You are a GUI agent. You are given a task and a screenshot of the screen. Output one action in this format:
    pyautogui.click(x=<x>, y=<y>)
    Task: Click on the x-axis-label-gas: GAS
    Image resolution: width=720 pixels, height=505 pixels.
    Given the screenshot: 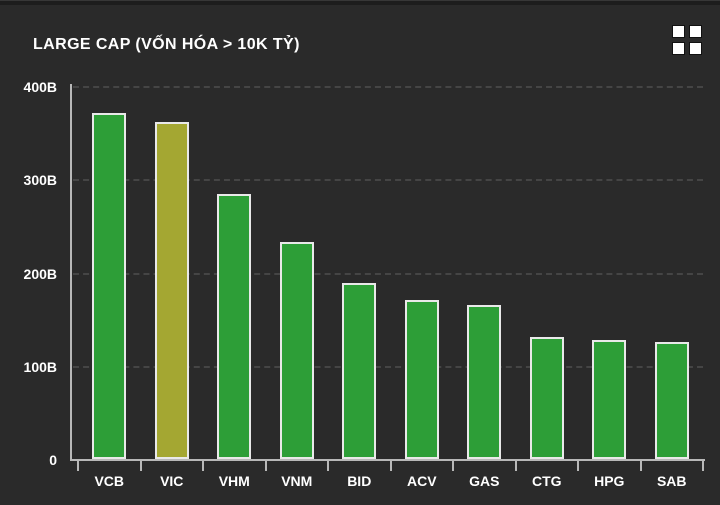 What is the action you would take?
    pyautogui.click(x=484, y=481)
    